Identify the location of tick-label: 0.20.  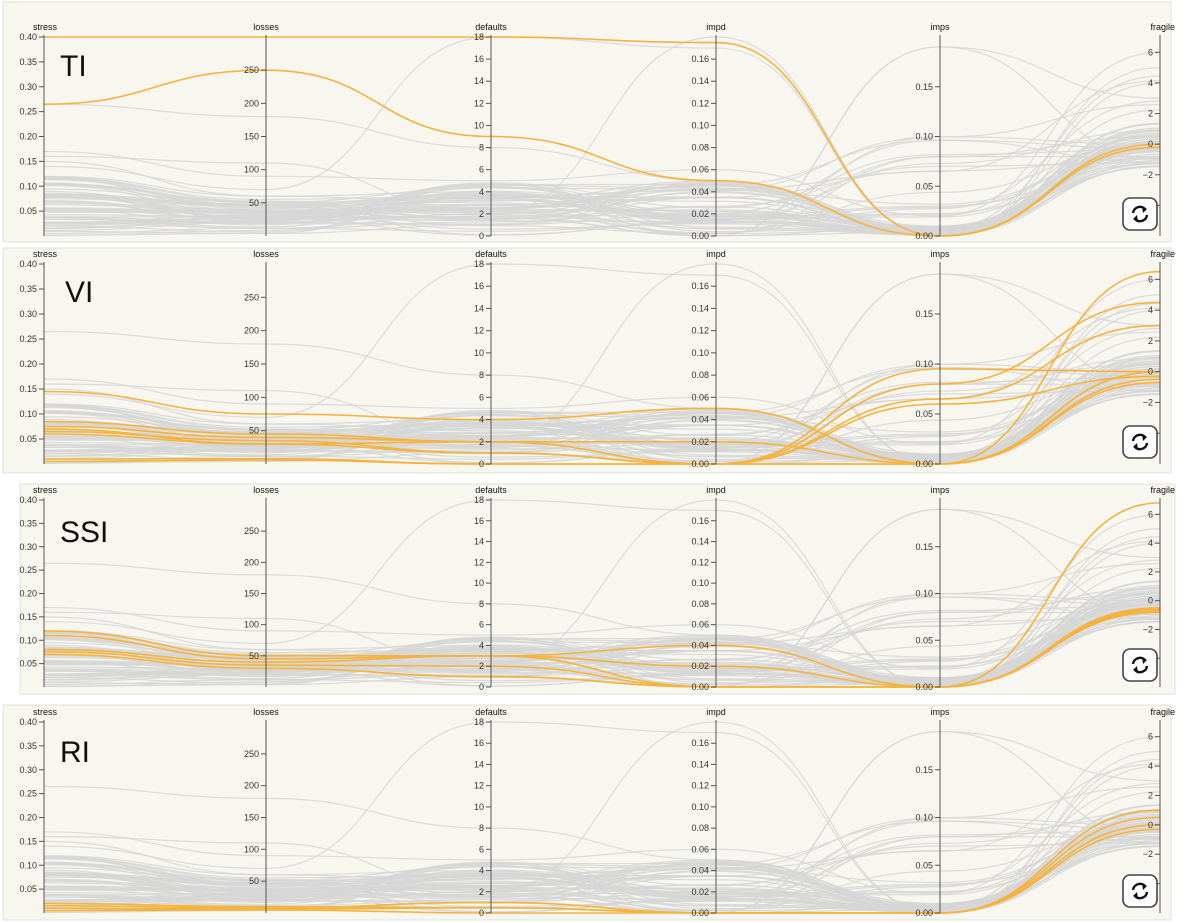
(28, 137).